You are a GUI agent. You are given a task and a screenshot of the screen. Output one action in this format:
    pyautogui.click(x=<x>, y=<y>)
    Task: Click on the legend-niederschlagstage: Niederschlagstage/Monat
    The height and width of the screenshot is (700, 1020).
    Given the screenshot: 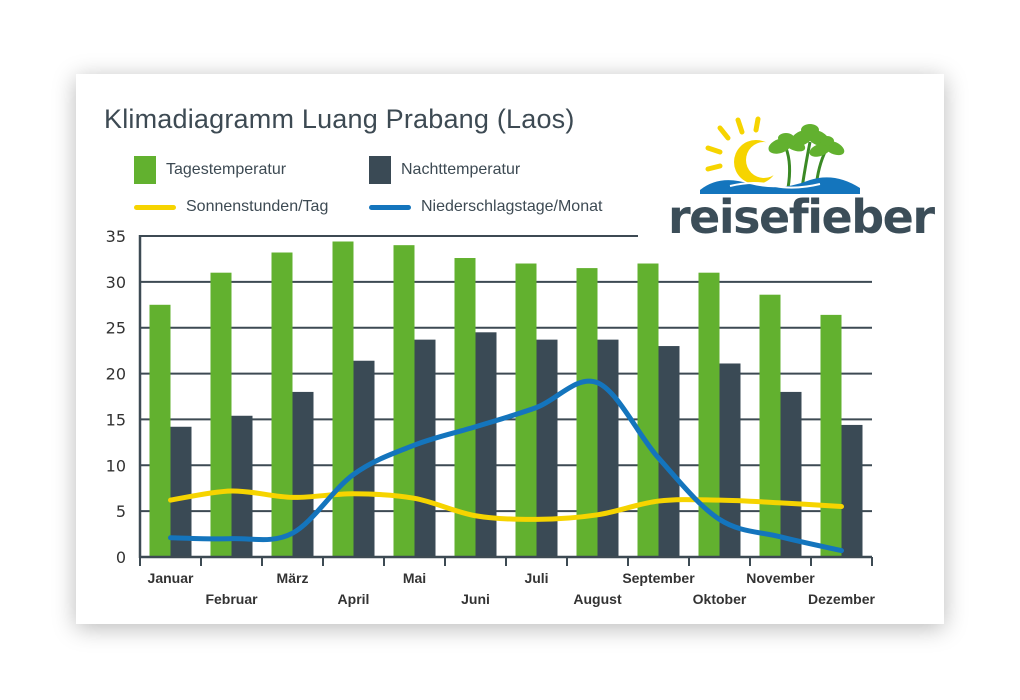 What is the action you would take?
    pyautogui.click(x=485, y=207)
    